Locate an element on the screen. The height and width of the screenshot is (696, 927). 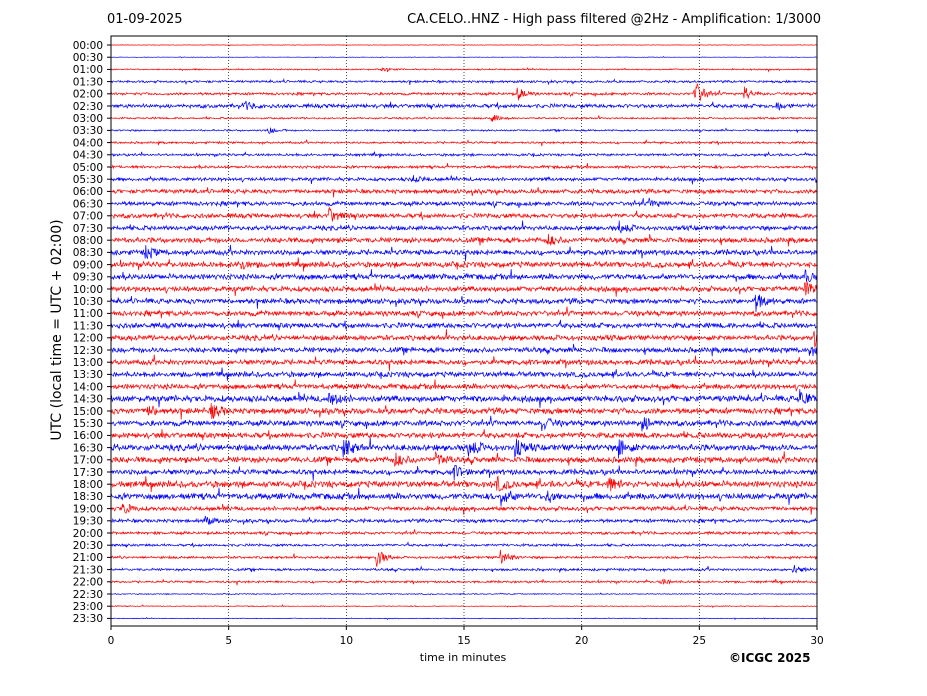
x-tick-label: 5 is located at coordinates (228, 641).